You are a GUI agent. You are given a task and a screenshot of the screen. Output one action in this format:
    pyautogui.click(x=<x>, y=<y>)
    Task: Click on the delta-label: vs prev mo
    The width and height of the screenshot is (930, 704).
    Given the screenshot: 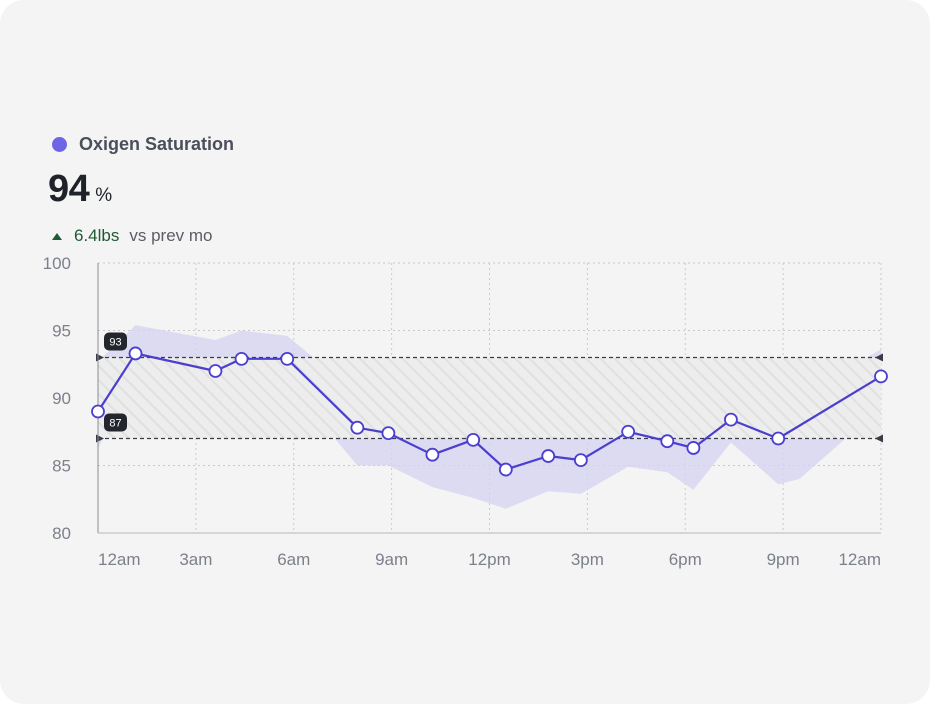 What is the action you would take?
    pyautogui.click(x=171, y=235)
    